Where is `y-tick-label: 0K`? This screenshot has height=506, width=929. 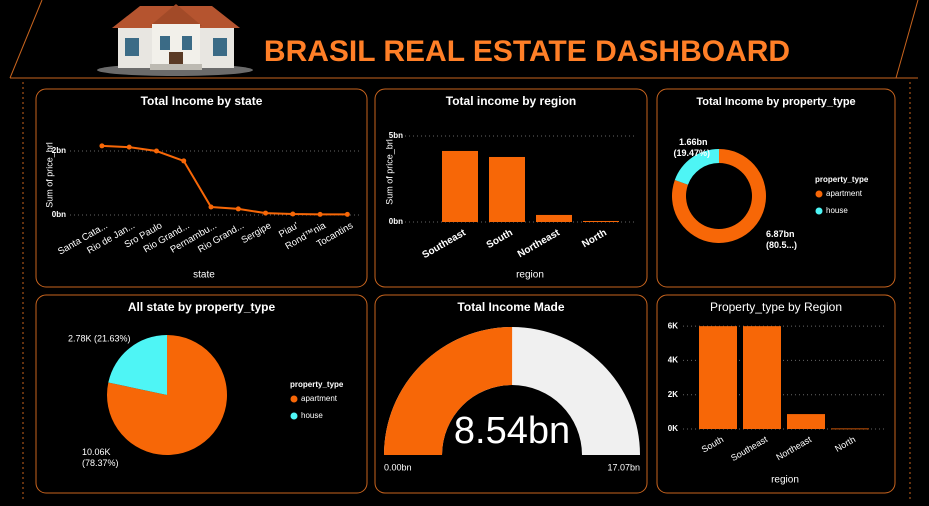 y-tick-label: 0K is located at coordinates (673, 428).